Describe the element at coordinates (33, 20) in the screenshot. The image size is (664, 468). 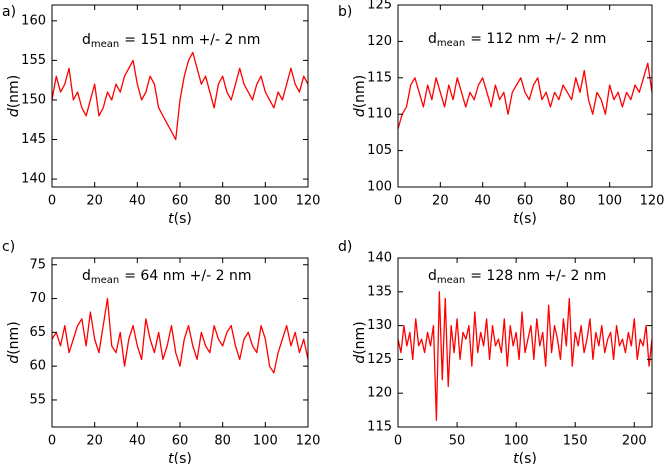
I see `y-tick-label: 160` at that location.